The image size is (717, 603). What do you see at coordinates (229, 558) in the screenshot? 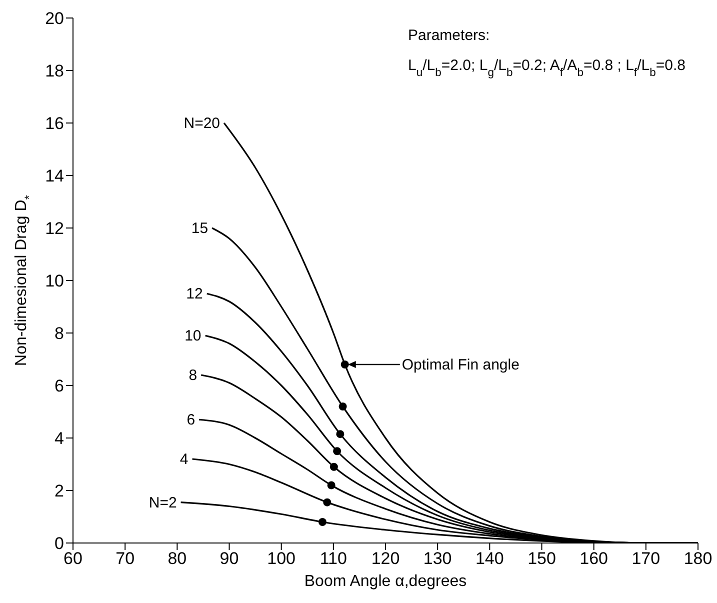
I see `x-tick-label: 90` at bounding box center [229, 558].